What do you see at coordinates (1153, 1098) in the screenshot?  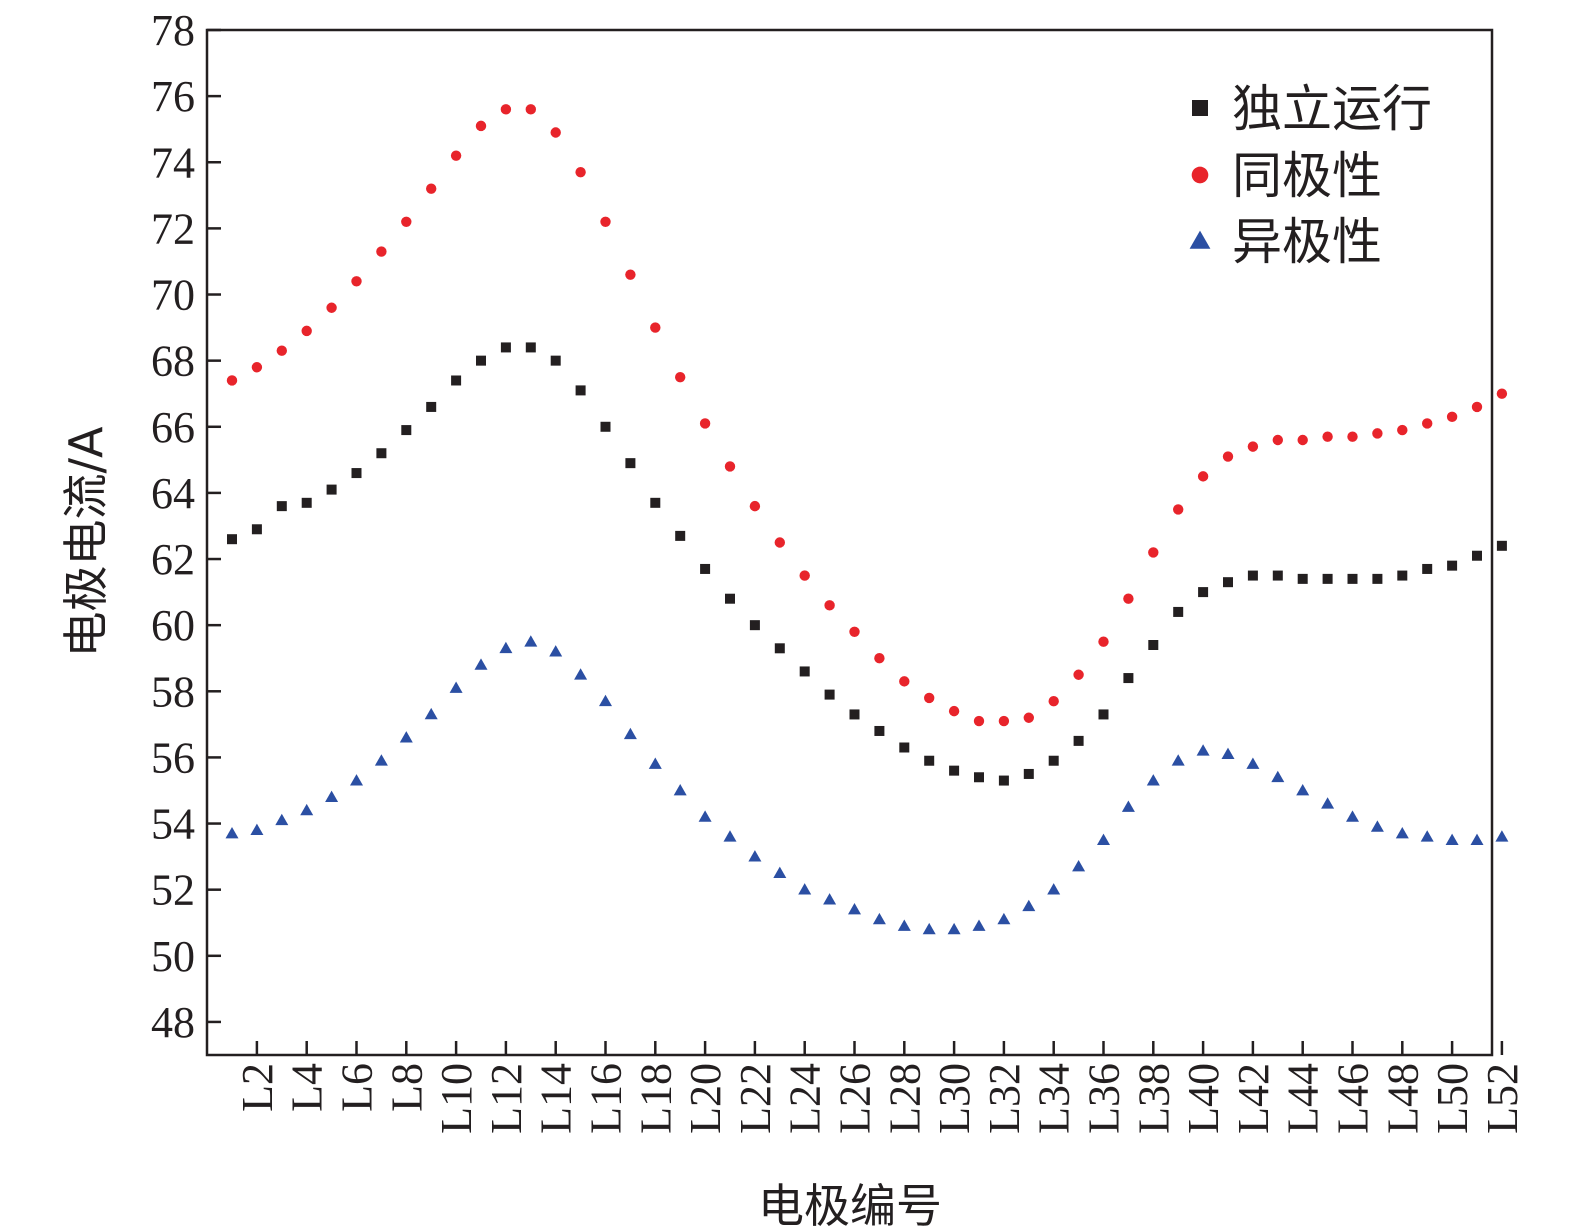 I see `x-tick-label: L38` at bounding box center [1153, 1098].